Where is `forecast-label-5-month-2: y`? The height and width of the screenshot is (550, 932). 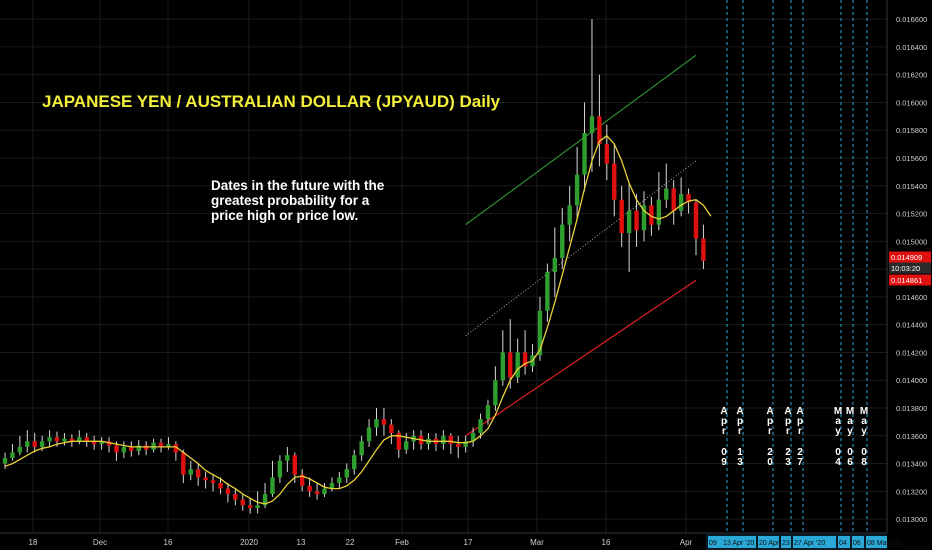 forecast-label-5-month-2: y is located at coordinates (838, 431).